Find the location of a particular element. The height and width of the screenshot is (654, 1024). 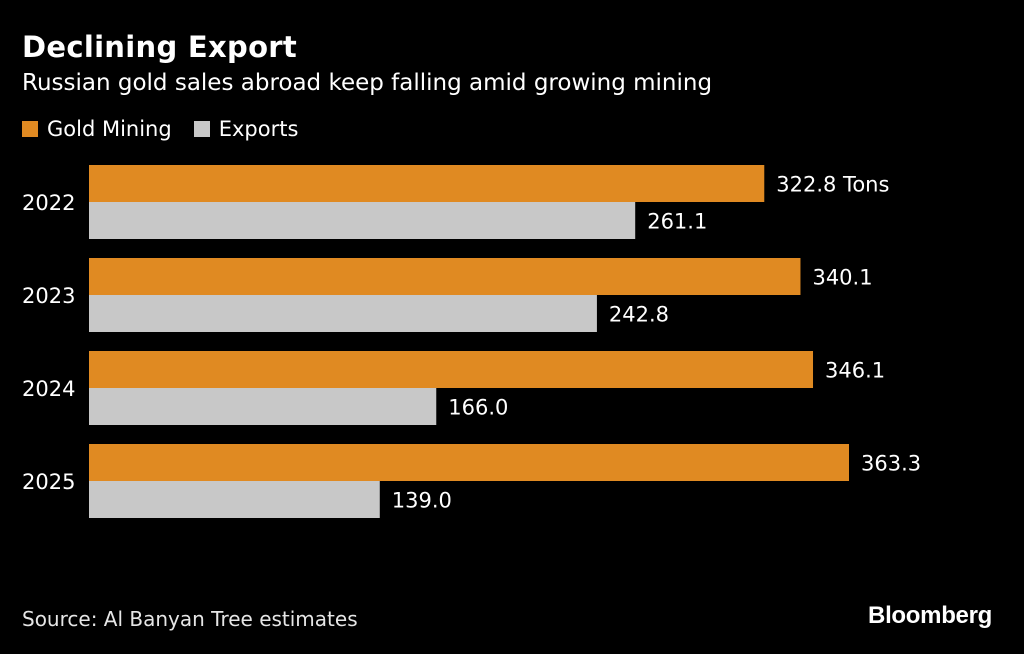

bar-exports-2023 is located at coordinates (343, 313).